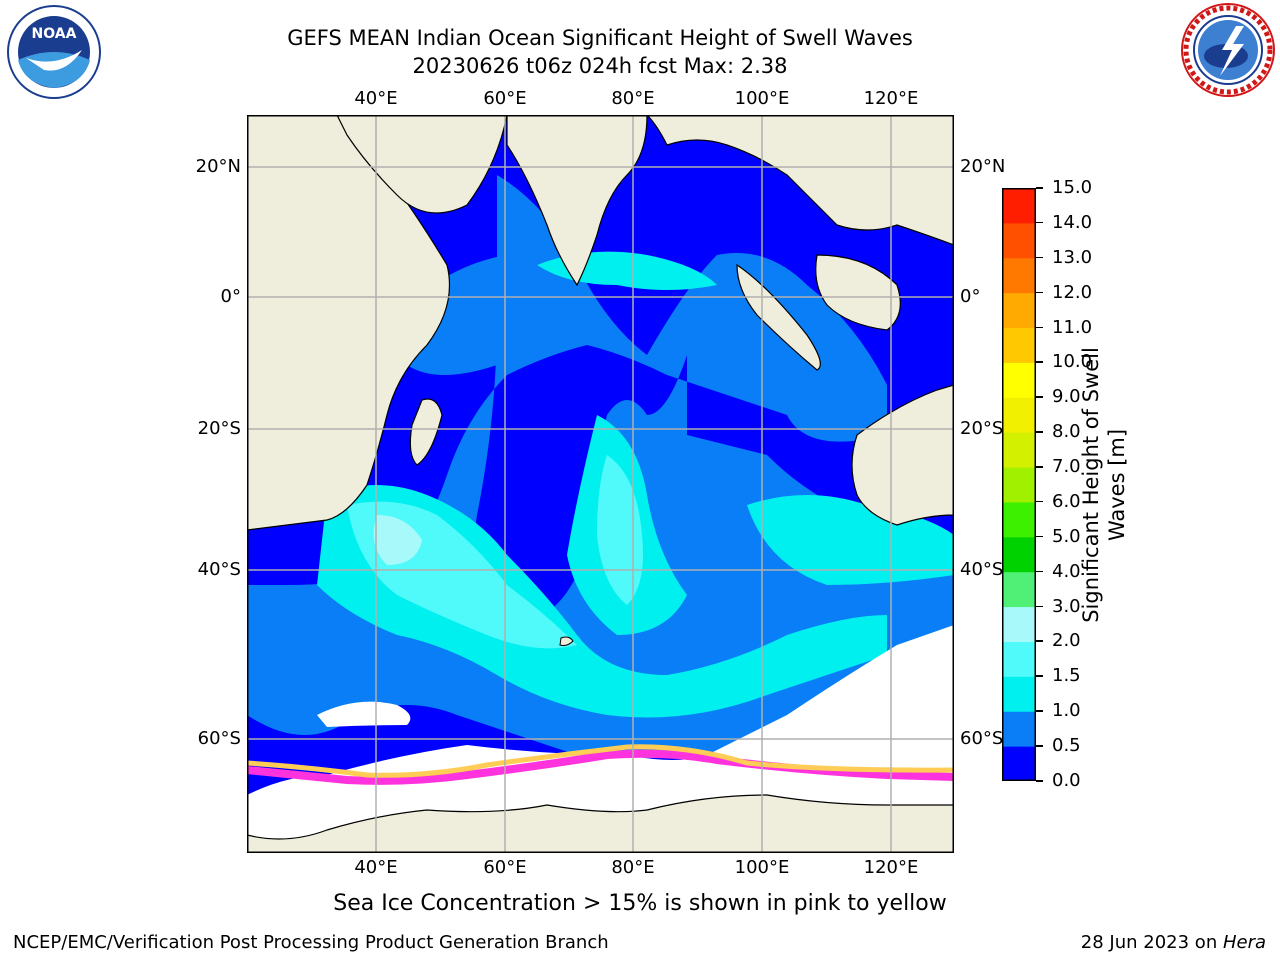 This screenshot has height=960, width=1280. Describe the element at coordinates (982, 569) in the screenshot. I see `lat-tick-right-3: 40°S` at that location.